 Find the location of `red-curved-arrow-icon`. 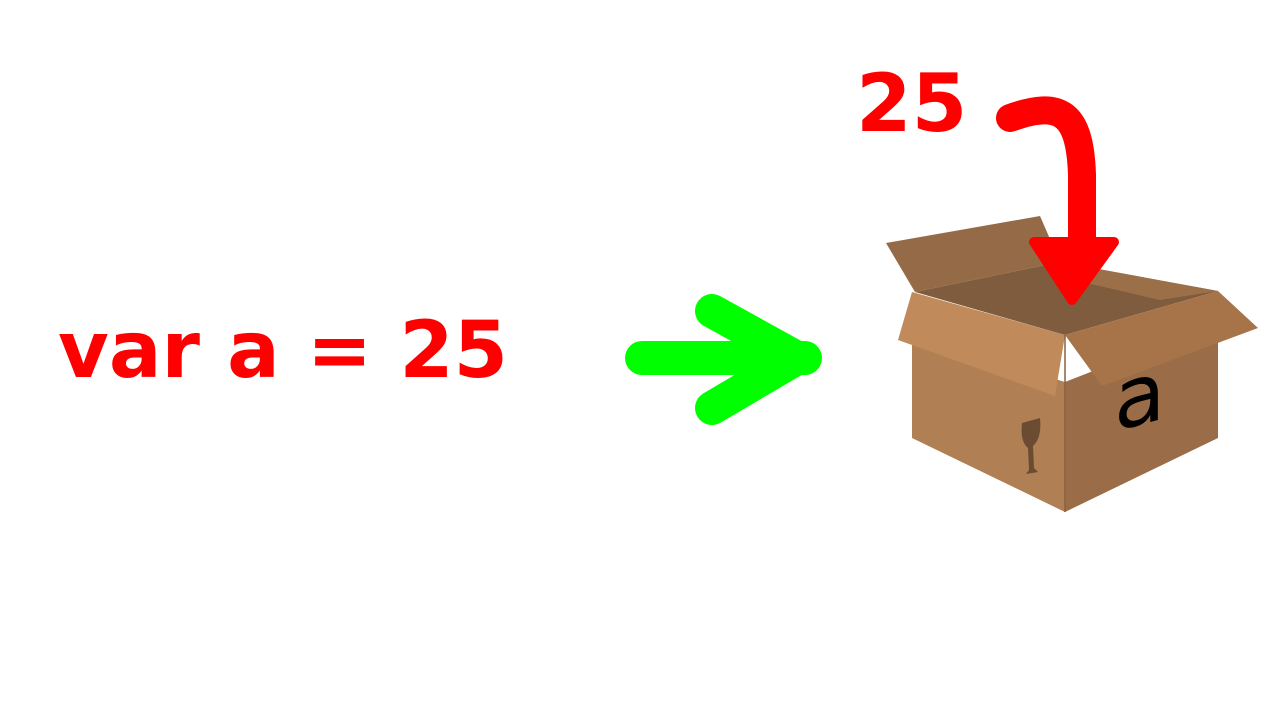

red-curved-arrow-icon is located at coordinates (1057, 200).